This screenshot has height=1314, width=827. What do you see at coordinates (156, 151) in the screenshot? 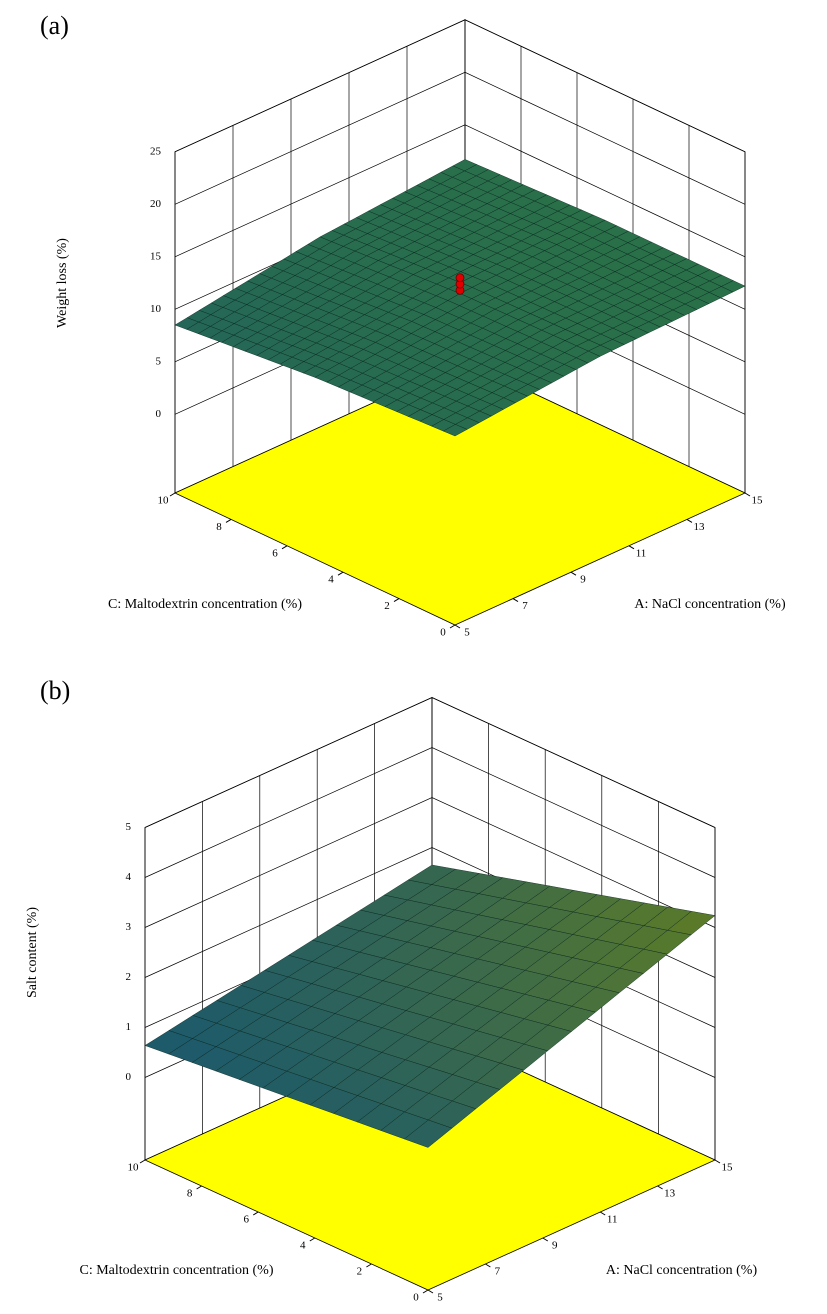
I see `z-tick-label: 25` at bounding box center [156, 151].